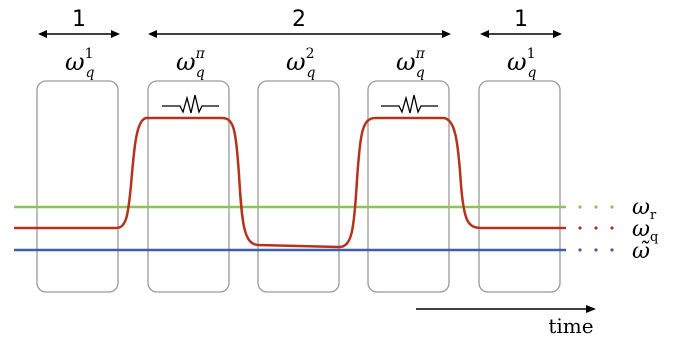 This screenshot has height=341, width=676. I want to click on freq-label-4: ωπ q, so click(411, 63).